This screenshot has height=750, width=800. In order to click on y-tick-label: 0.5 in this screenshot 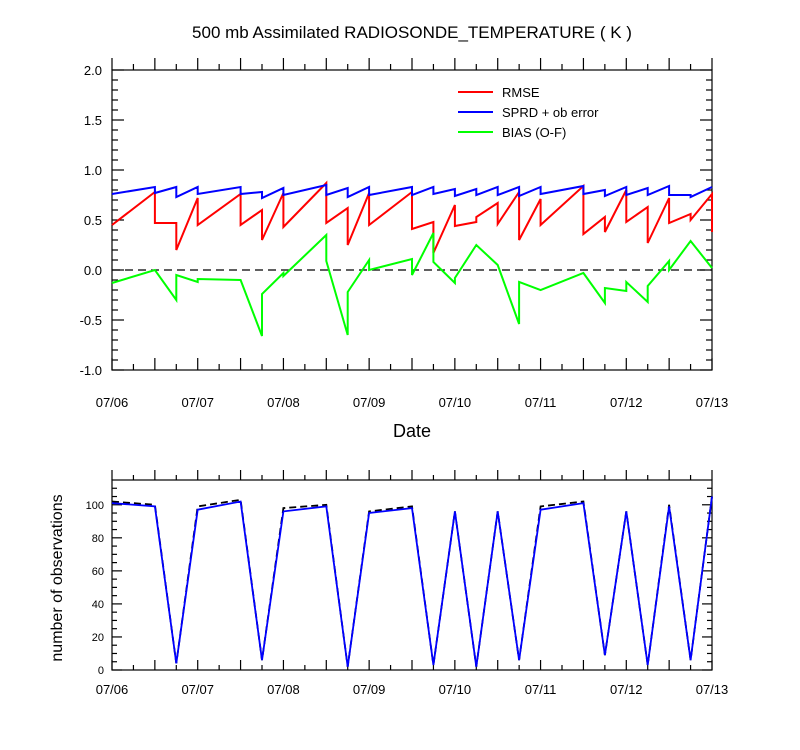, I will do `click(93, 220)`.